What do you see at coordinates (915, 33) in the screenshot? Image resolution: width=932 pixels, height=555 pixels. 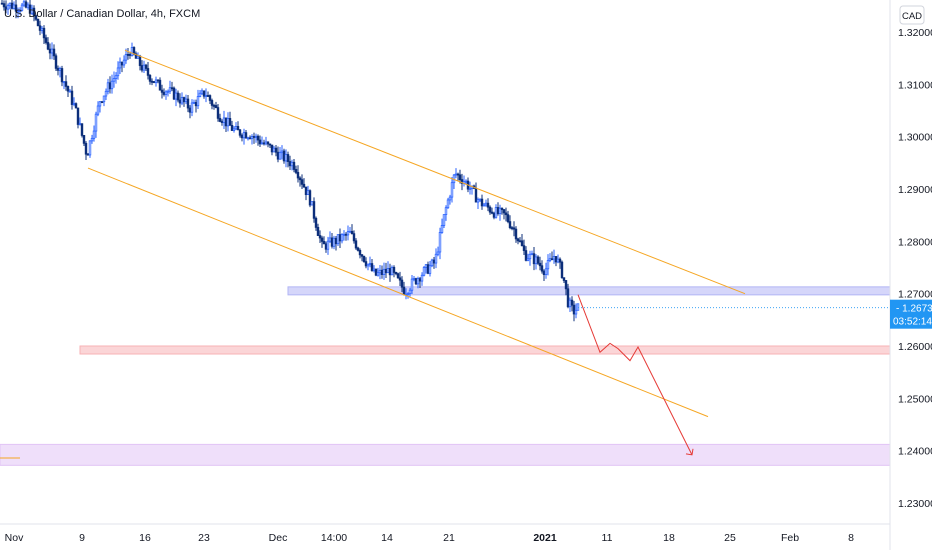 I see `y-tick-label: 1.32000` at bounding box center [915, 33].